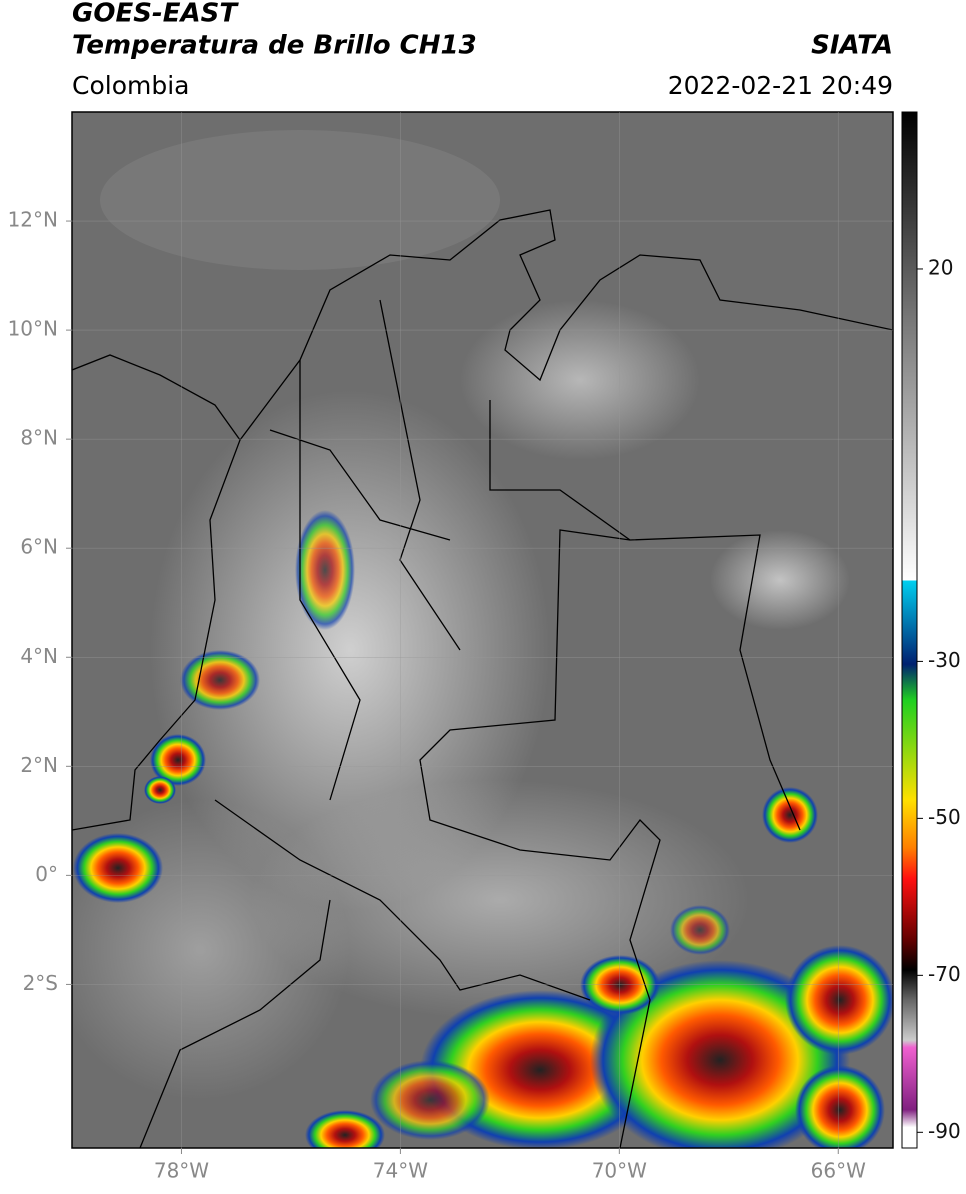 The image size is (966, 1194). What do you see at coordinates (940, 267) in the screenshot?
I see `colorbar-label: 20` at bounding box center [940, 267].